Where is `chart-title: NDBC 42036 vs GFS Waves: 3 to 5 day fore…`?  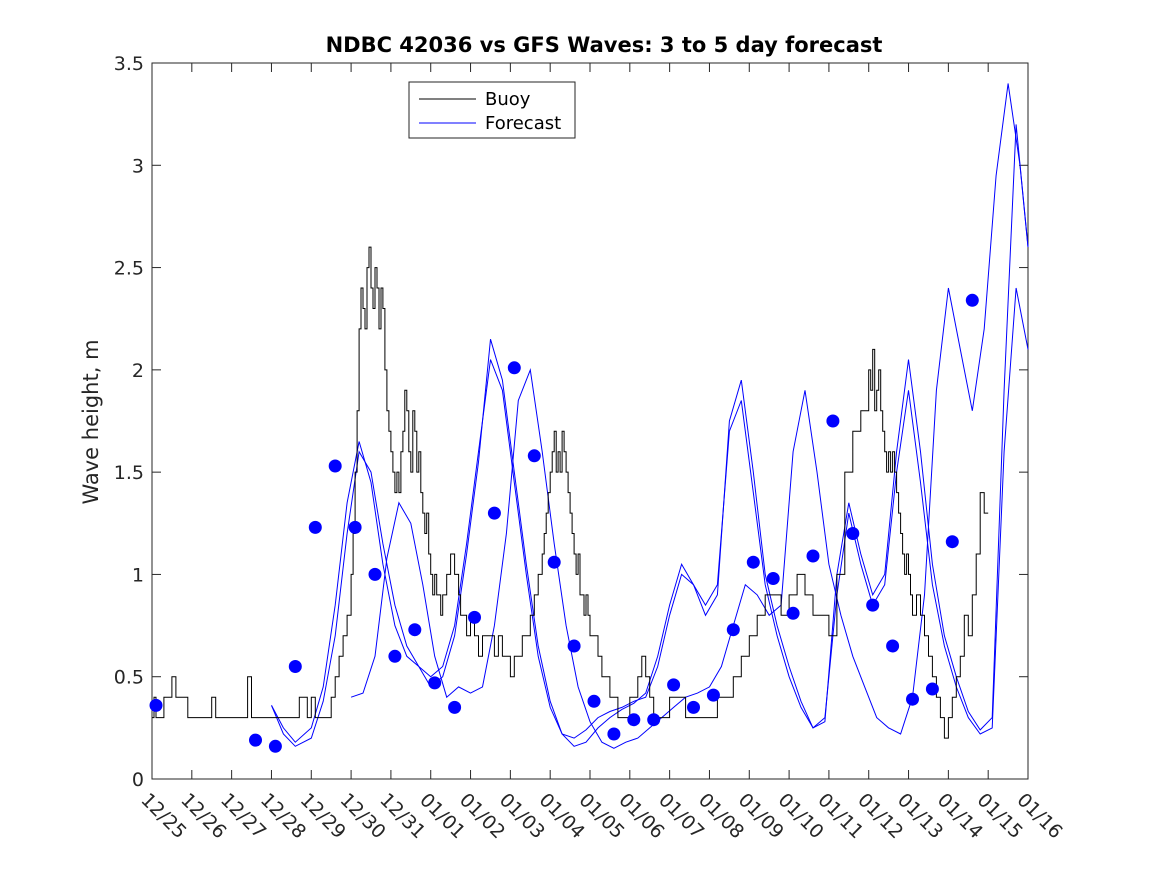 chart-title: NDBC 42036 vs GFS Waves: 3 to 5 day fore… is located at coordinates (604, 45).